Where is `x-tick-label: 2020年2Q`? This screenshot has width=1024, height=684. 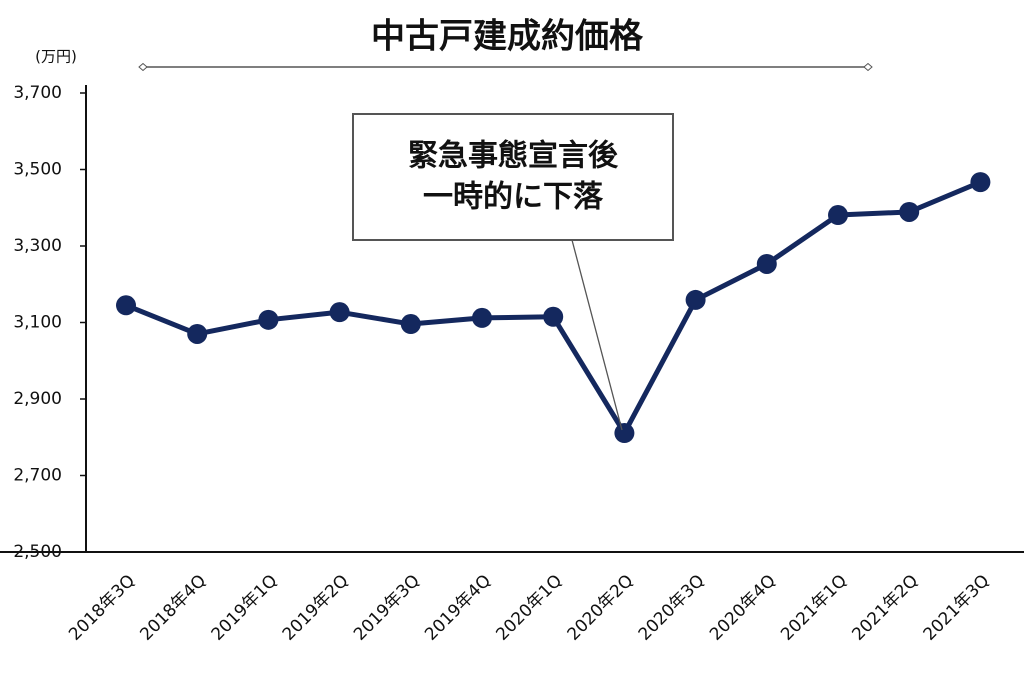 x-tick-label: 2020年2Q is located at coordinates (601, 608).